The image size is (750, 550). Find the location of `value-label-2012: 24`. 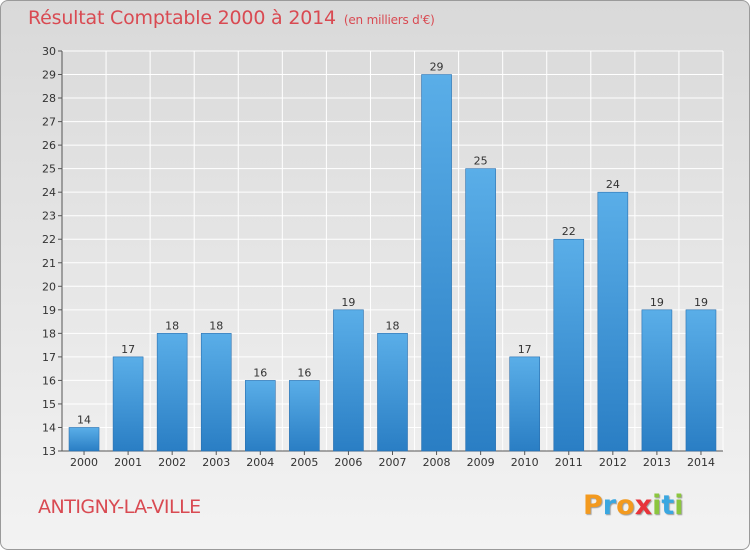

value-label-2012: 24 is located at coordinates (613, 184).